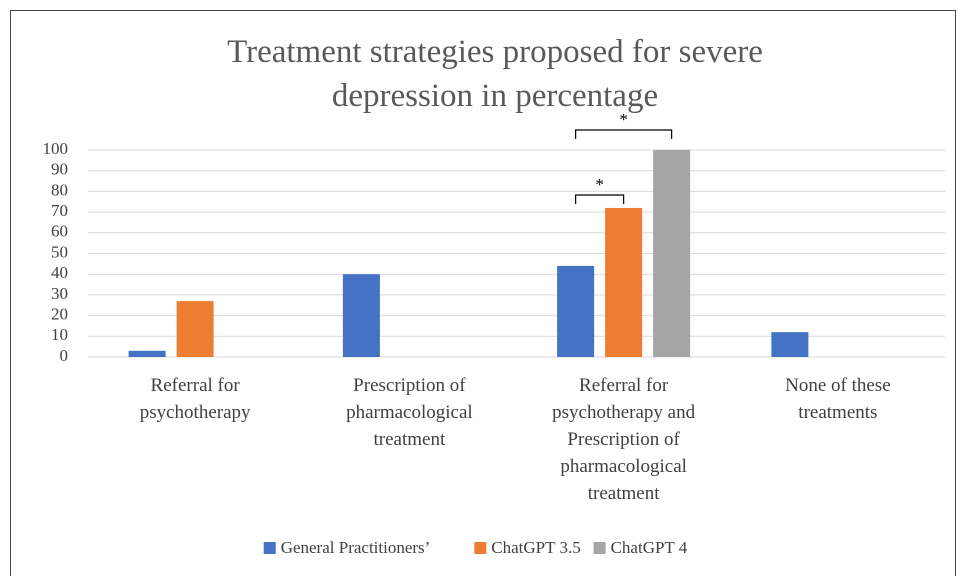 The image size is (960, 576). What do you see at coordinates (59, 231) in the screenshot?
I see `y-tick-label: 60` at bounding box center [59, 231].